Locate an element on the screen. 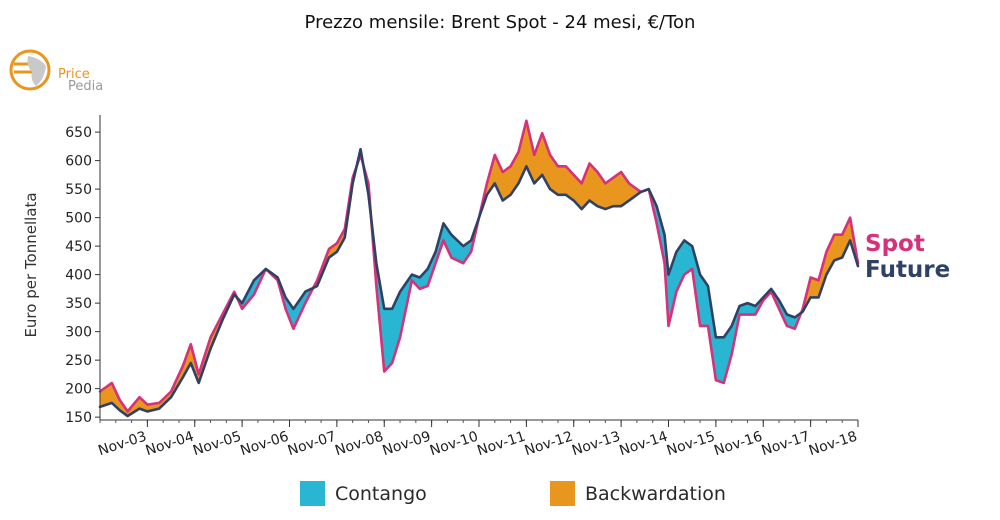 The height and width of the screenshot is (520, 1000). x-tick-label: Nov-10 is located at coordinates (454, 444).